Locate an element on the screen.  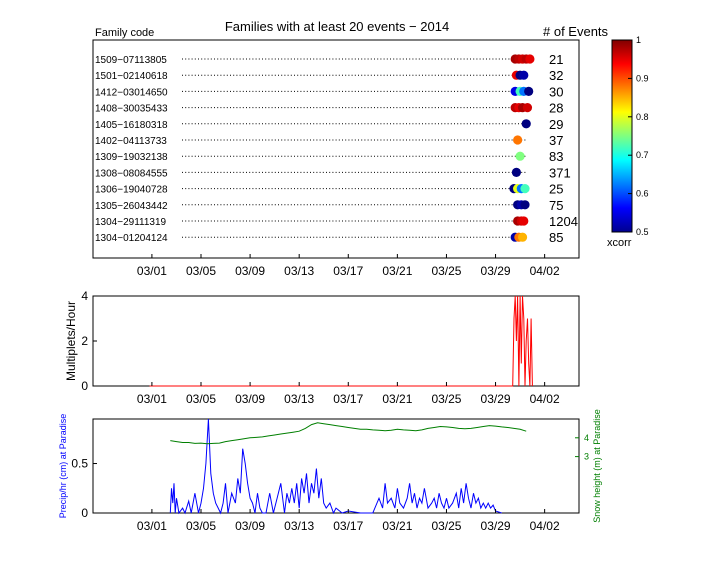
multiplets-axes-frame is located at coordinates (336, 341).